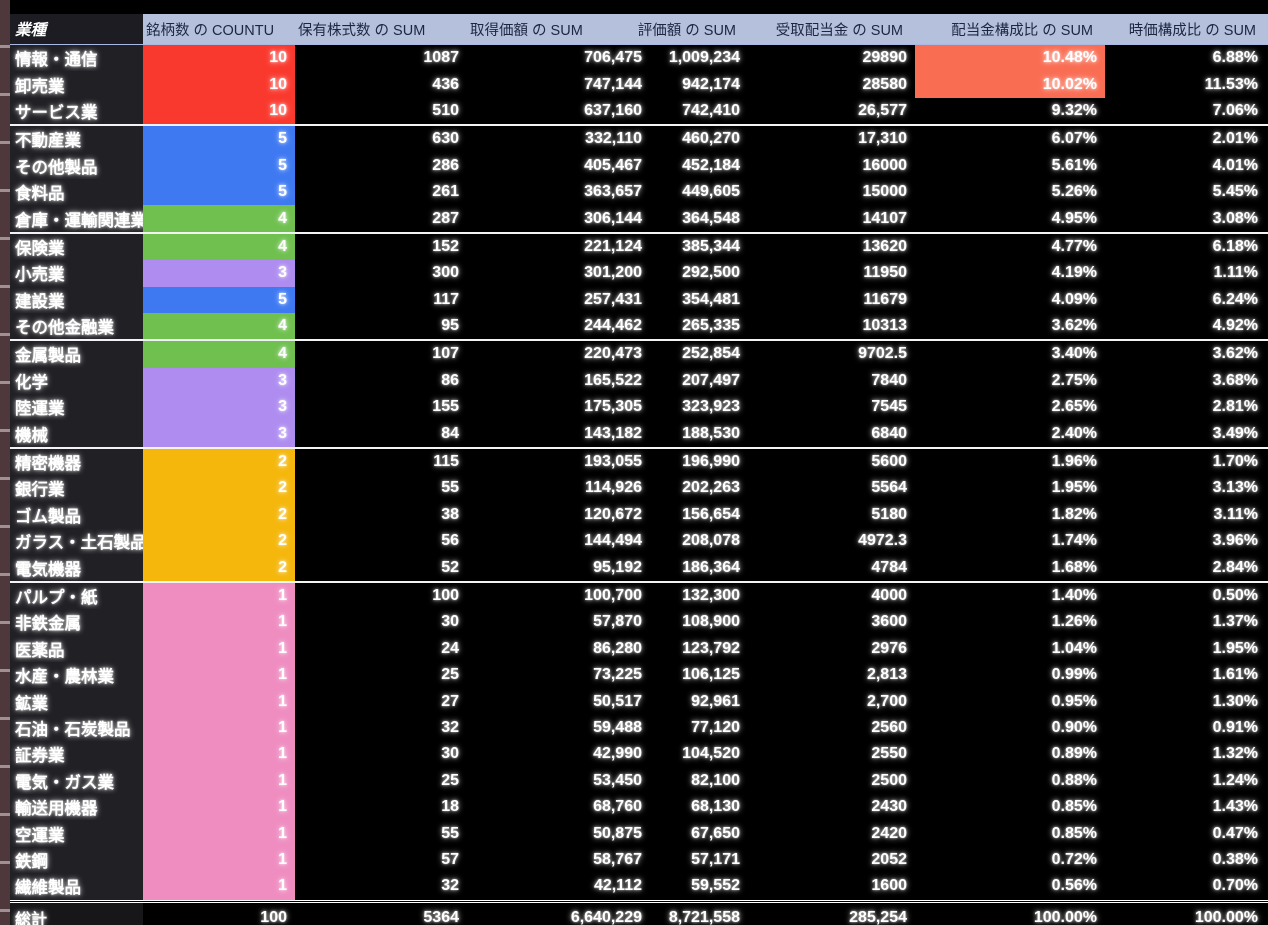  I want to click on cell-value: 108,900, so click(711, 622).